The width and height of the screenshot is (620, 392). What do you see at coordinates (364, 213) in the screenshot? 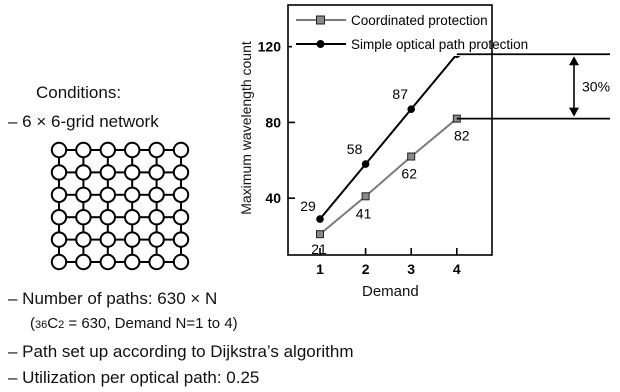
I see `data-label: 41` at bounding box center [364, 213].